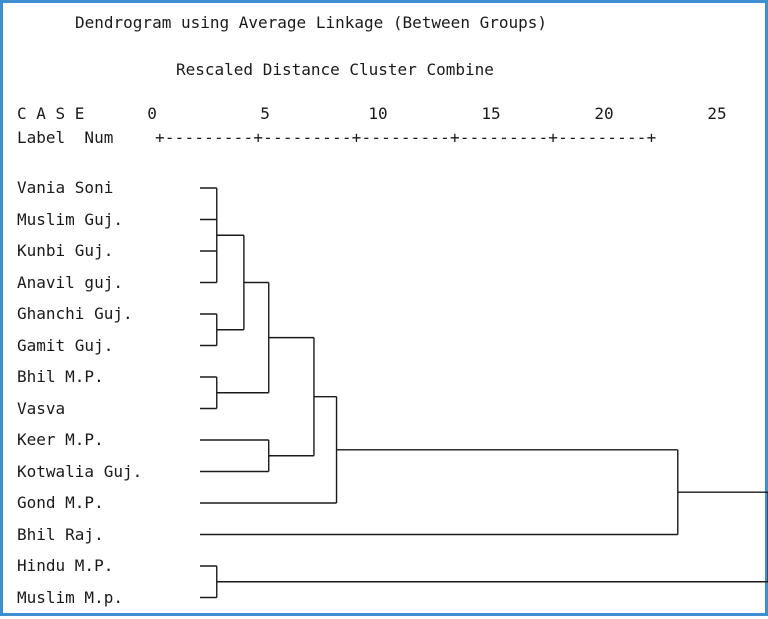 Image resolution: width=768 pixels, height=619 pixels. Describe the element at coordinates (604, 113) in the screenshot. I see `scale-tick-label: 20` at that location.